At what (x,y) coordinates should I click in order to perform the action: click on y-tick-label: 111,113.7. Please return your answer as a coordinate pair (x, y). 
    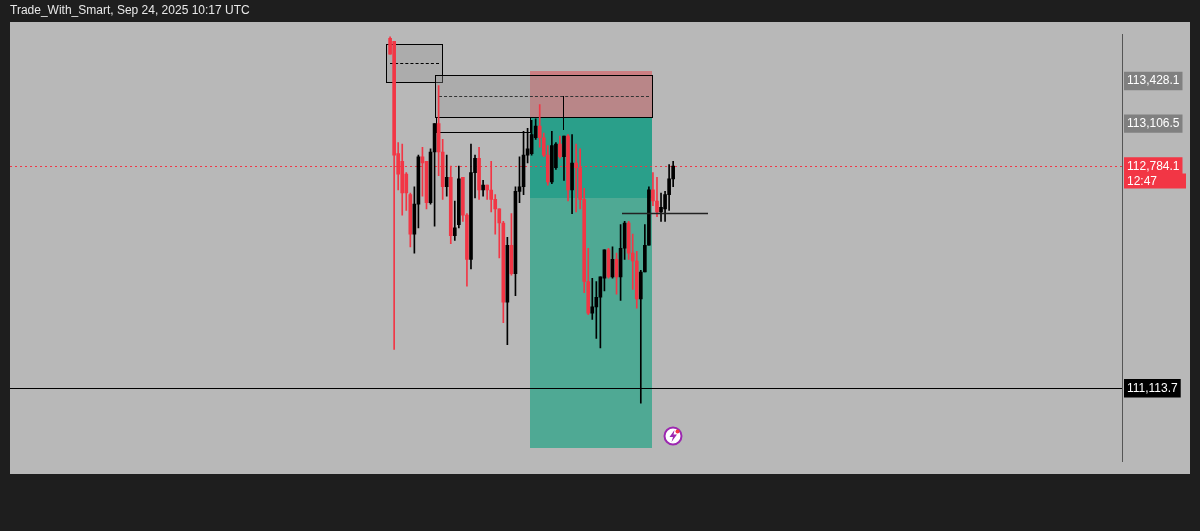
    Looking at the image, I should click on (1153, 387).